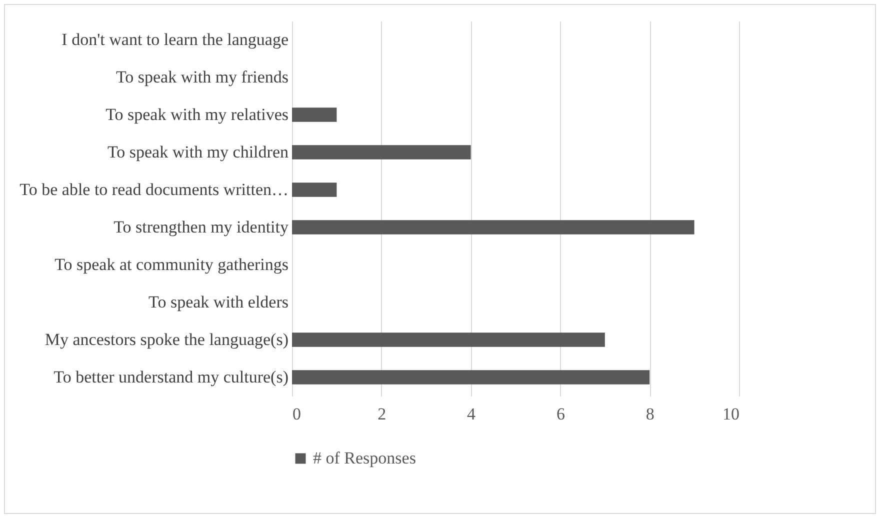  I want to click on y-tick-label: To speak with my relatives, so click(197, 114).